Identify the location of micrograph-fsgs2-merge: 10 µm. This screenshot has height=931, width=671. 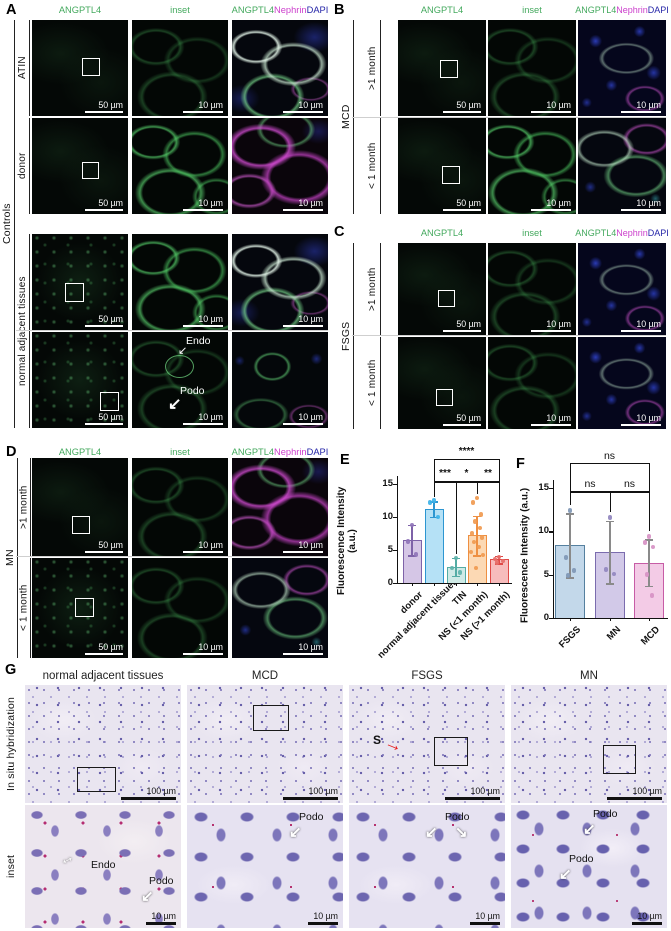
(622, 383).